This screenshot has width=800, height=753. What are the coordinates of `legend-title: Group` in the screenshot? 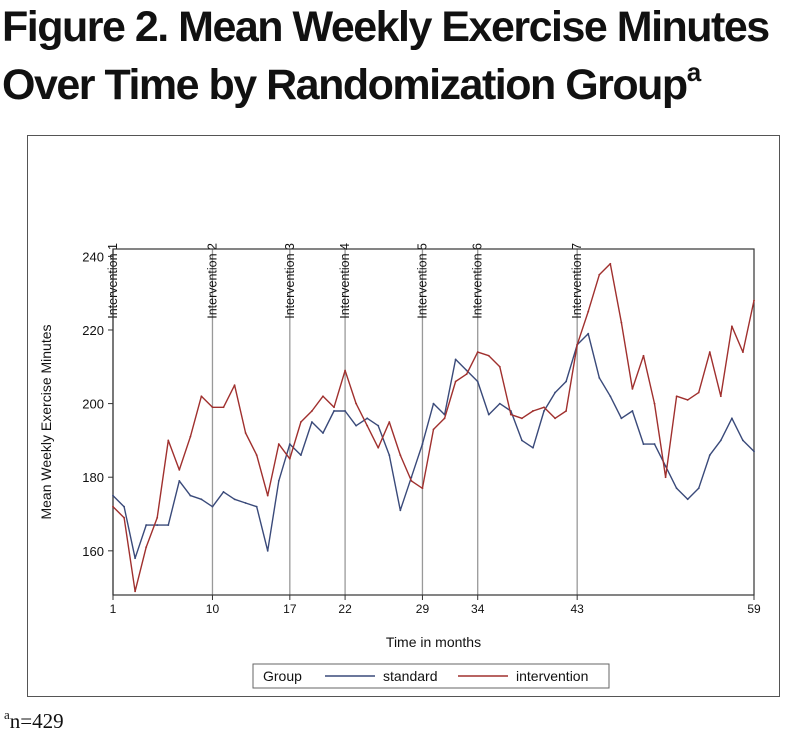 It's located at (282, 676).